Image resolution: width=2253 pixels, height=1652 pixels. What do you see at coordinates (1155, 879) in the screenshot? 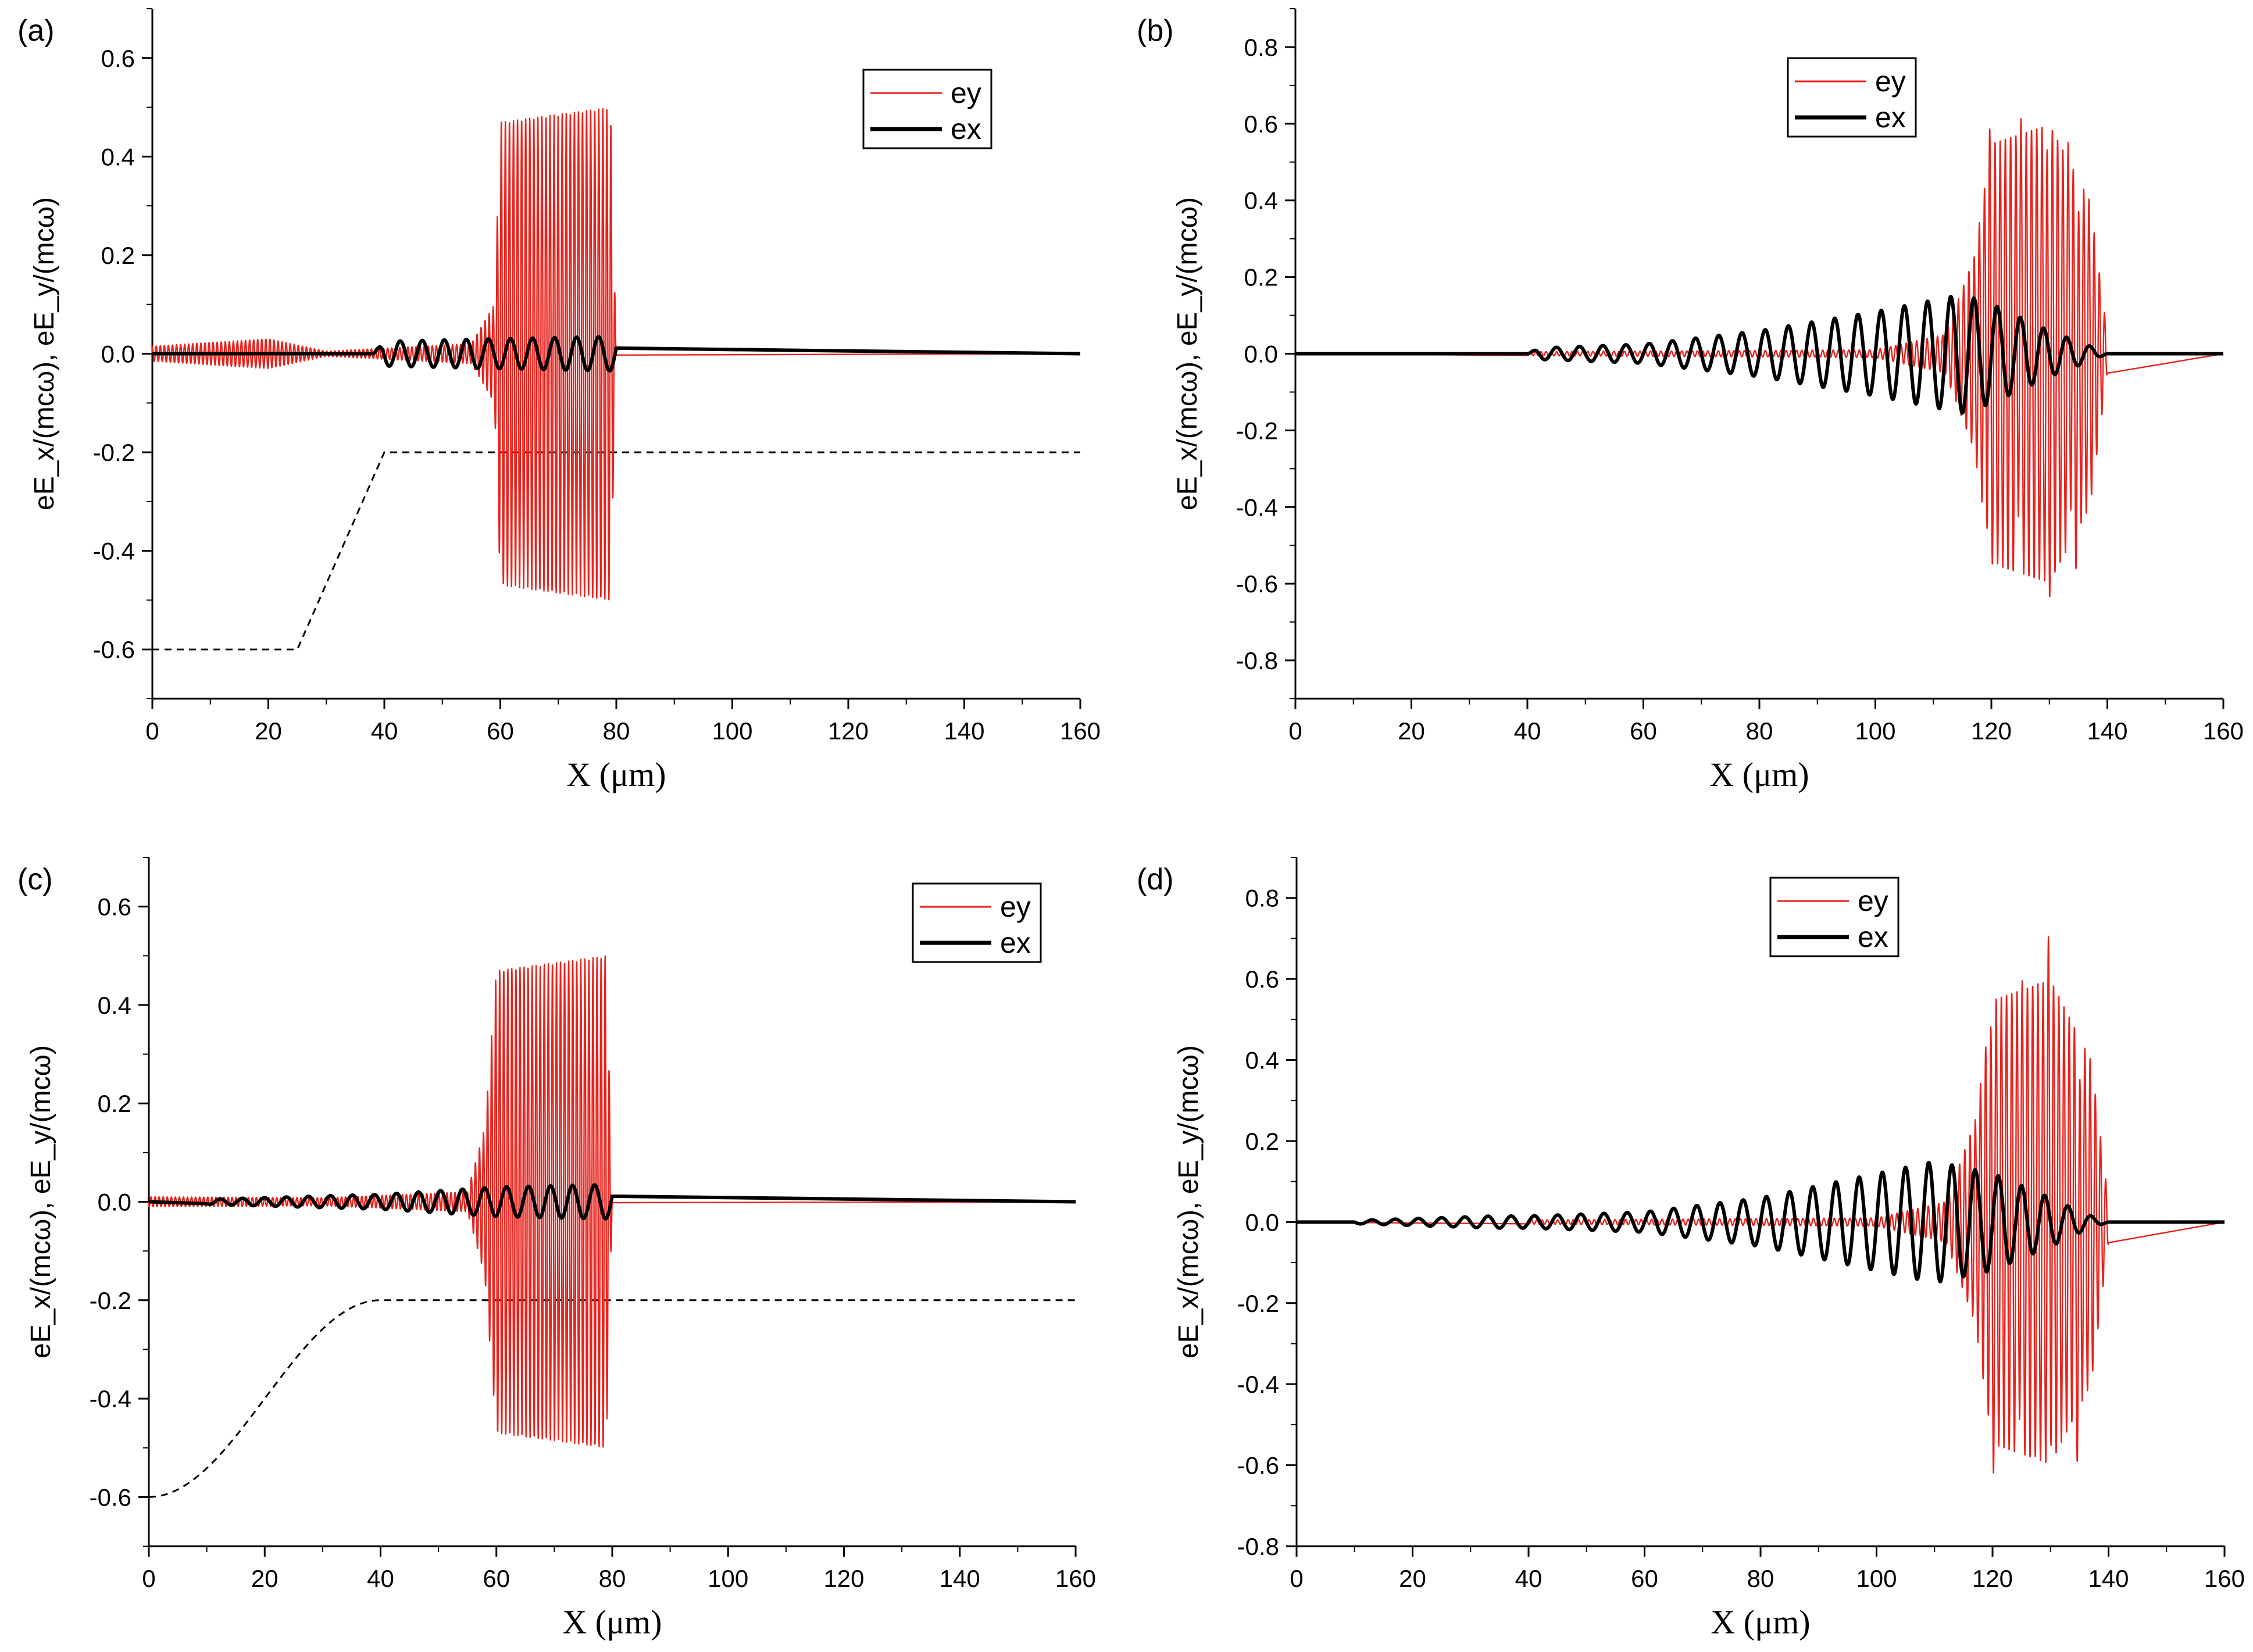
I see `panel-label: (d)` at bounding box center [1155, 879].